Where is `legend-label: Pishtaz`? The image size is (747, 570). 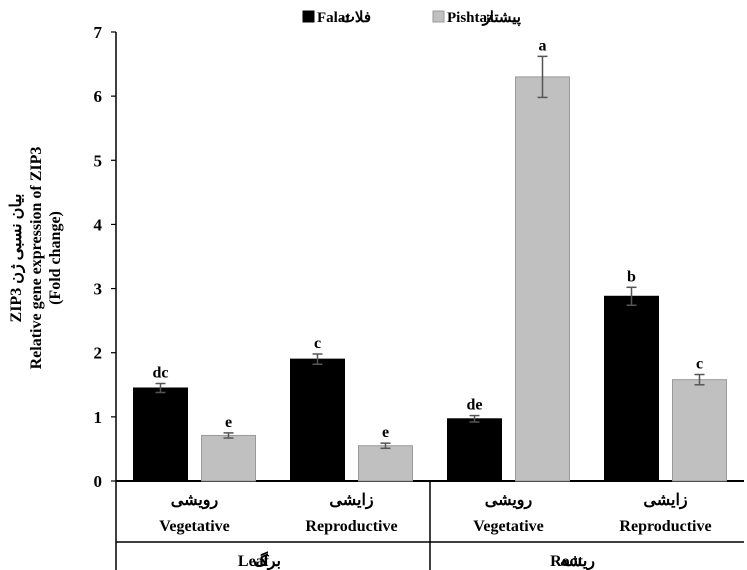 legend-label: Pishtaz is located at coordinates (470, 18).